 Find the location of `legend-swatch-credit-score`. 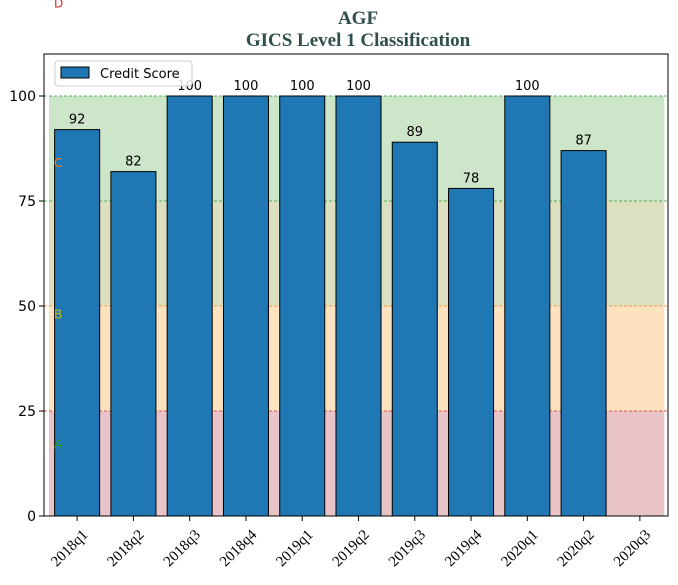

legend-swatch-credit-score is located at coordinates (75, 72).